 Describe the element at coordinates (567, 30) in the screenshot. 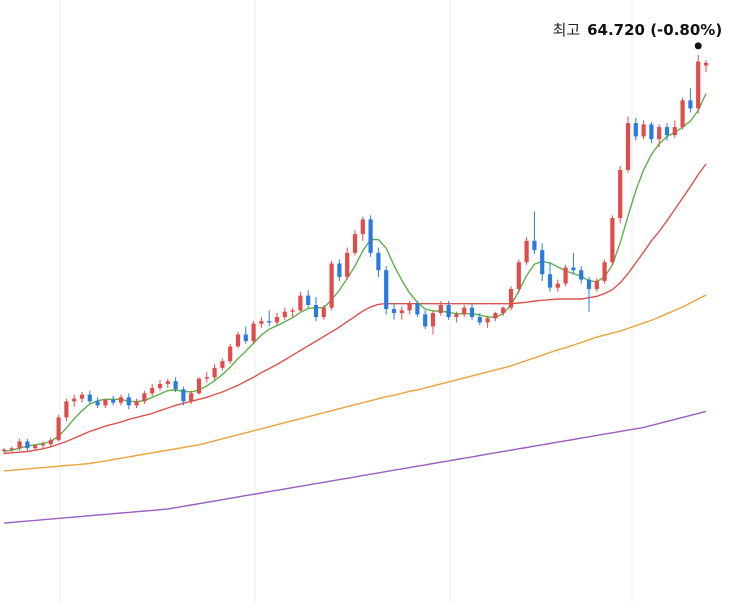

I see `high-label: 최고` at that location.